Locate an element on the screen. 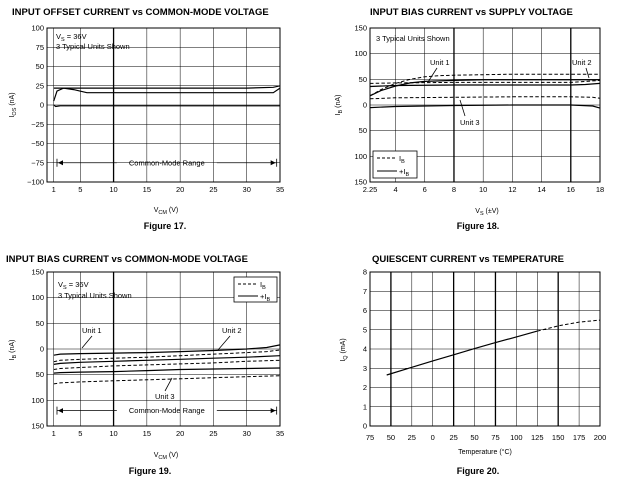 The image size is (620, 483). x-tick-label: 8 is located at coordinates (454, 189).